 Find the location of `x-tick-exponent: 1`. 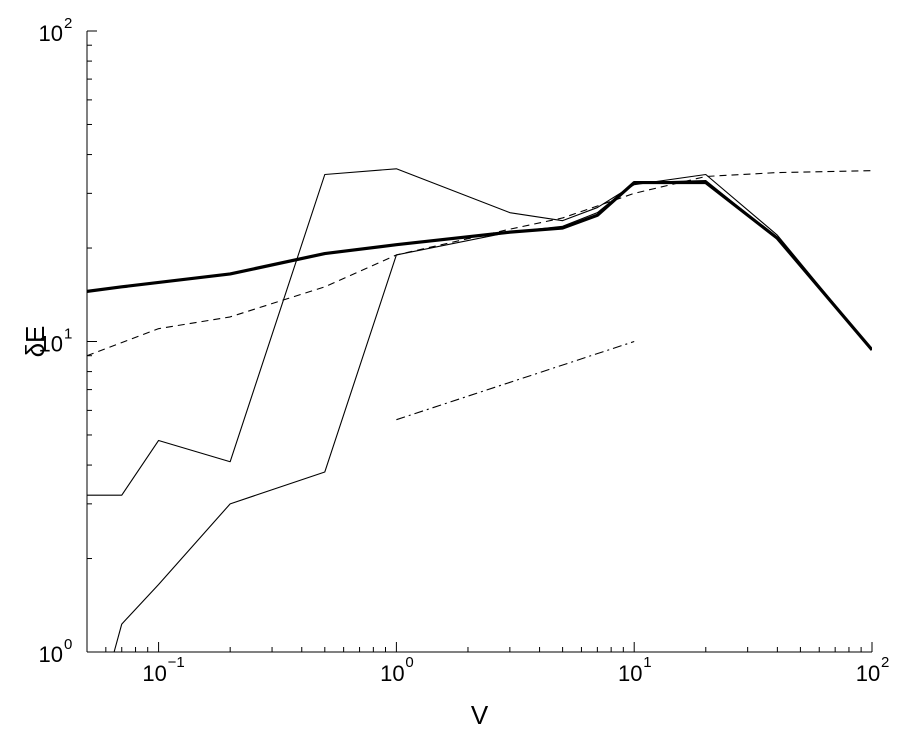

x-tick-exponent: 1 is located at coordinates (647, 662).